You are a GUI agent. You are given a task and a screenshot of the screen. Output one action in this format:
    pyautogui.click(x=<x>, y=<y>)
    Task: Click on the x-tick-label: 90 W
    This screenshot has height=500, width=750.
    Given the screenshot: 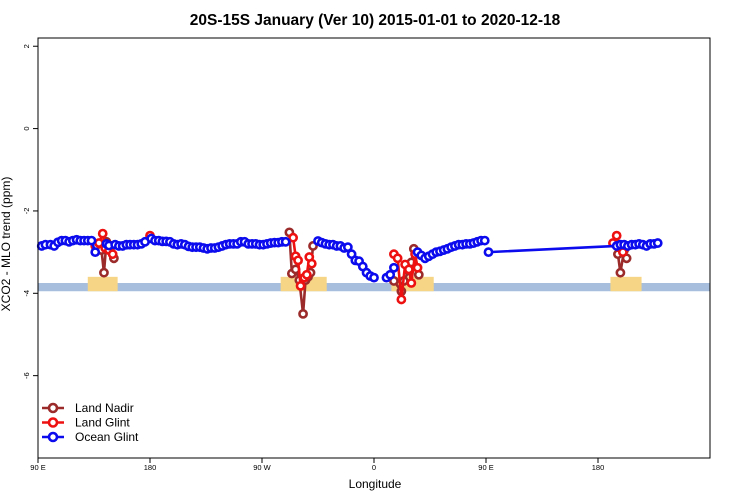 What is the action you would take?
    pyautogui.click(x=262, y=467)
    